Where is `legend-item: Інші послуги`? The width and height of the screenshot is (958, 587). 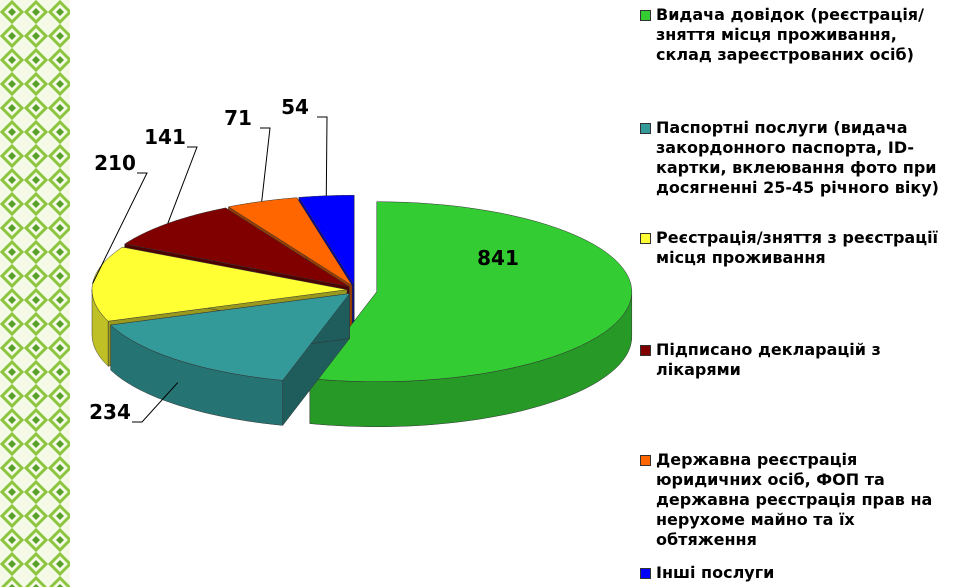 legend-item: Інші послуги is located at coordinates (796, 573).